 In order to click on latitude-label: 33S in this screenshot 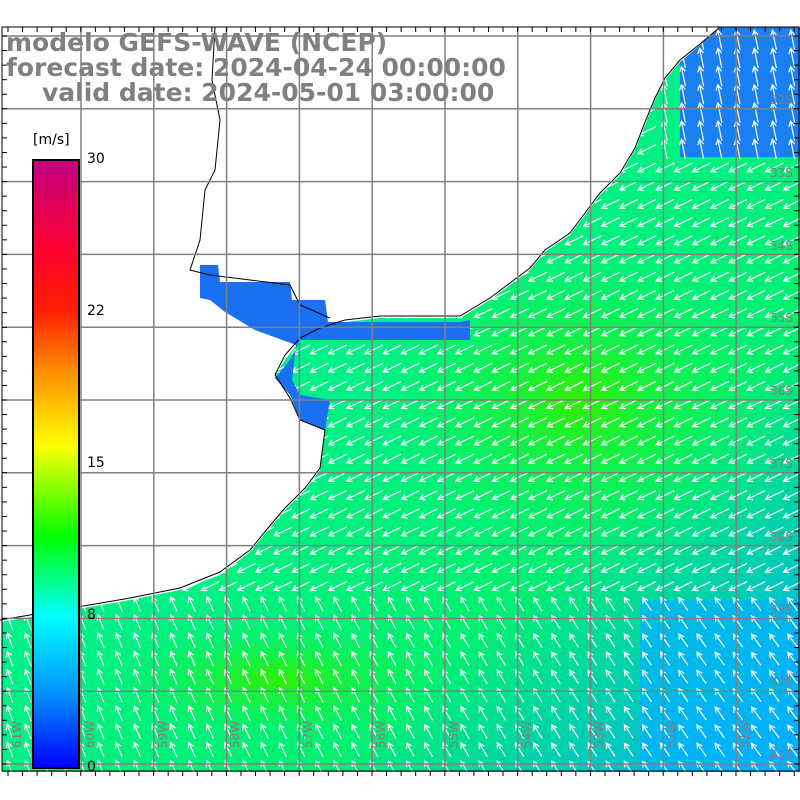, I will do `click(781, 172)`.